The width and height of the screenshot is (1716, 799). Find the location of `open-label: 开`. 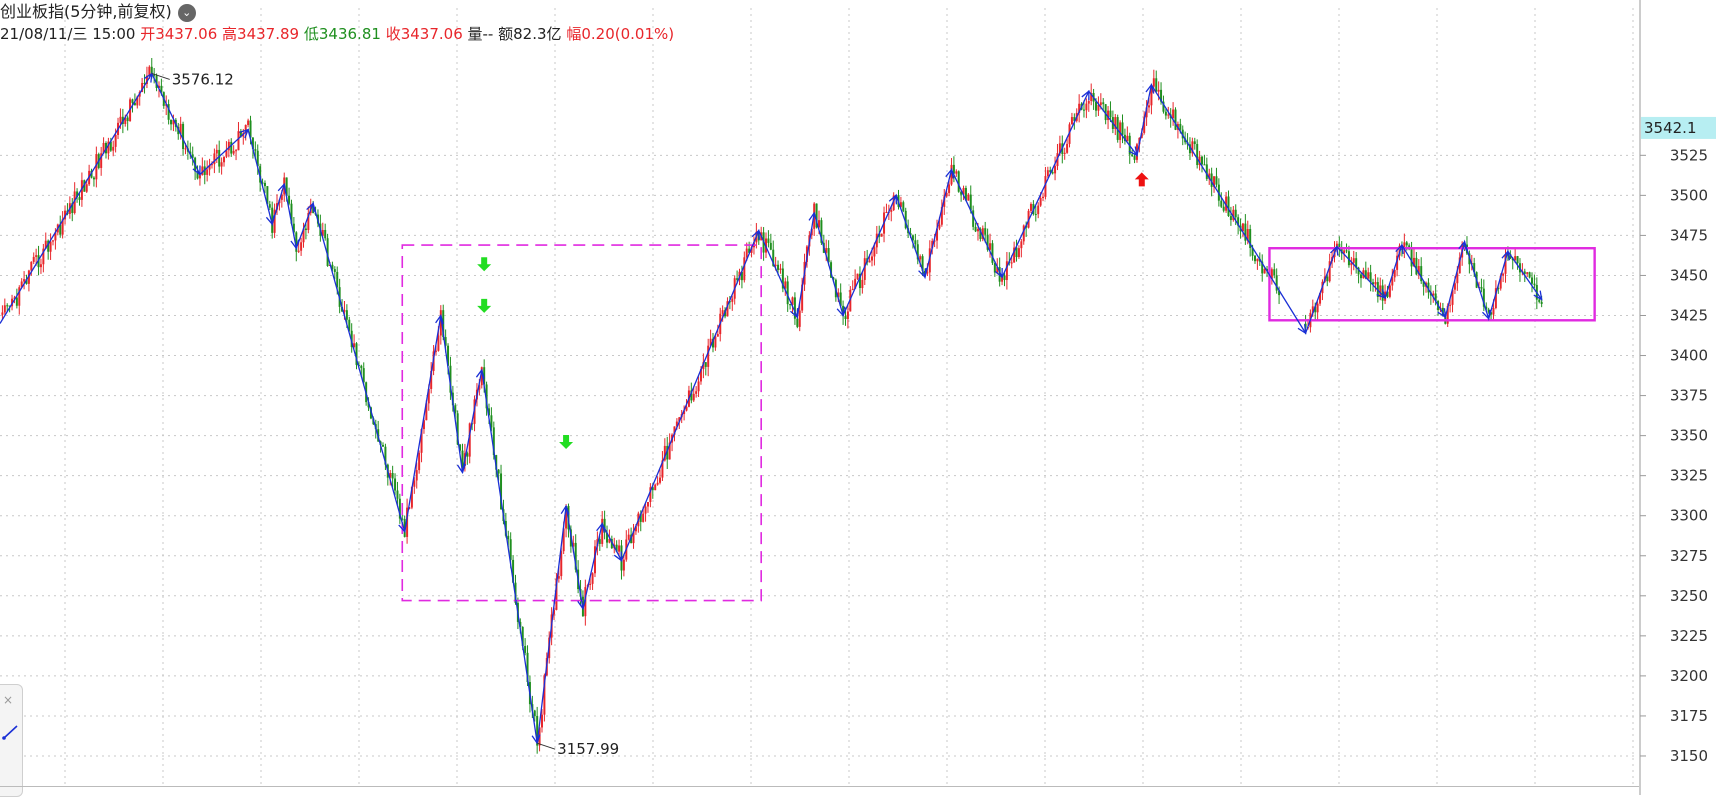

open-label: 开 is located at coordinates (148, 34).